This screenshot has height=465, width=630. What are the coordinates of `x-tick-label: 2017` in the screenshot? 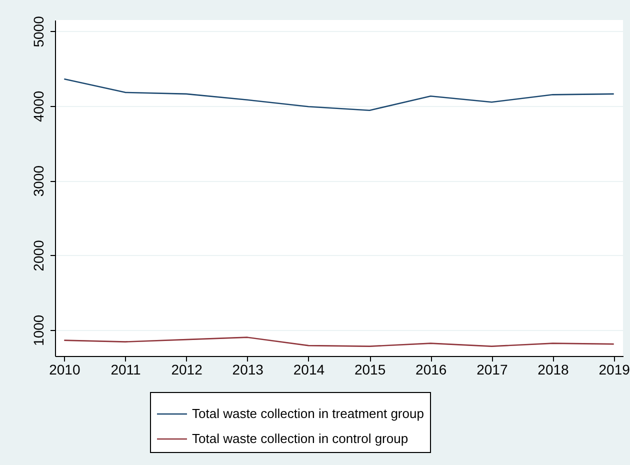 It's located at (492, 370).